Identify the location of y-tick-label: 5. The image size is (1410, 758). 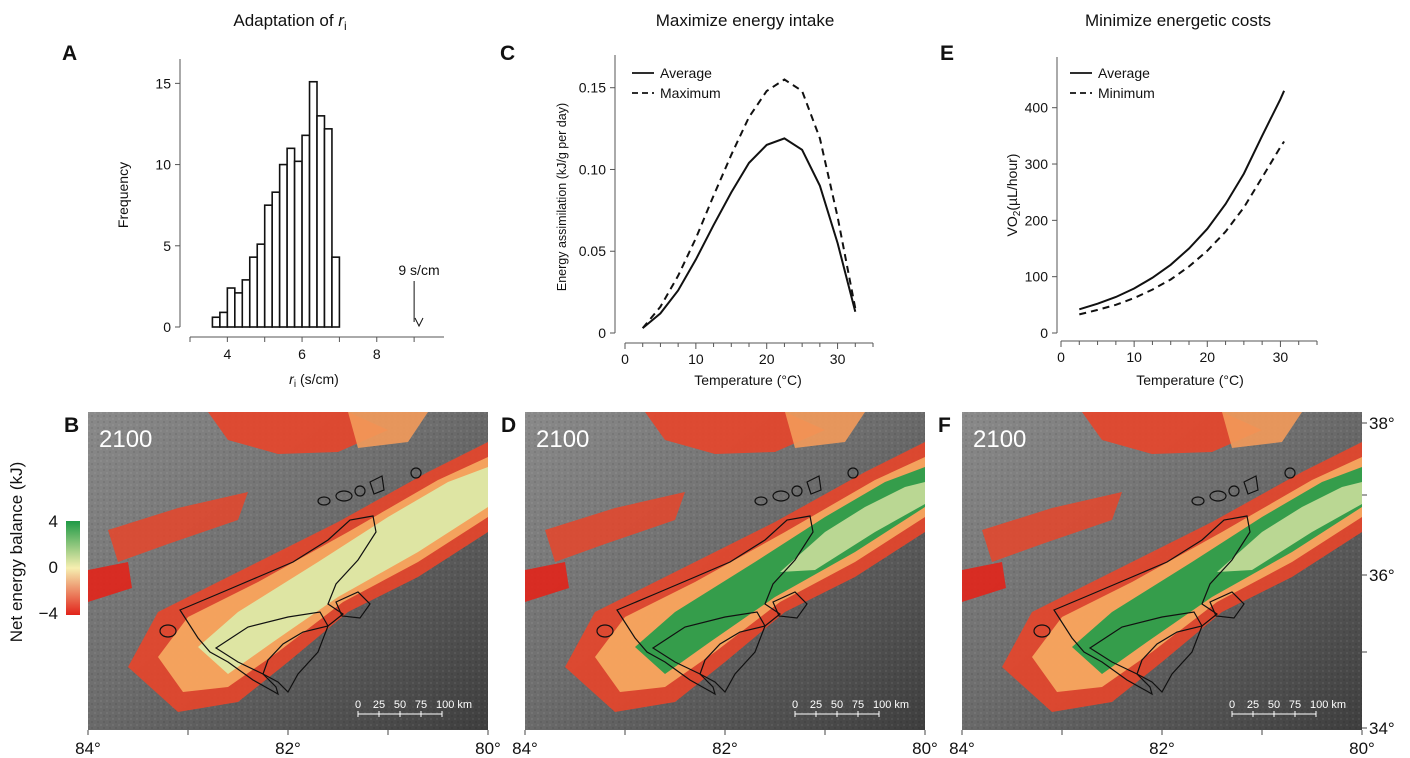
(167, 246).